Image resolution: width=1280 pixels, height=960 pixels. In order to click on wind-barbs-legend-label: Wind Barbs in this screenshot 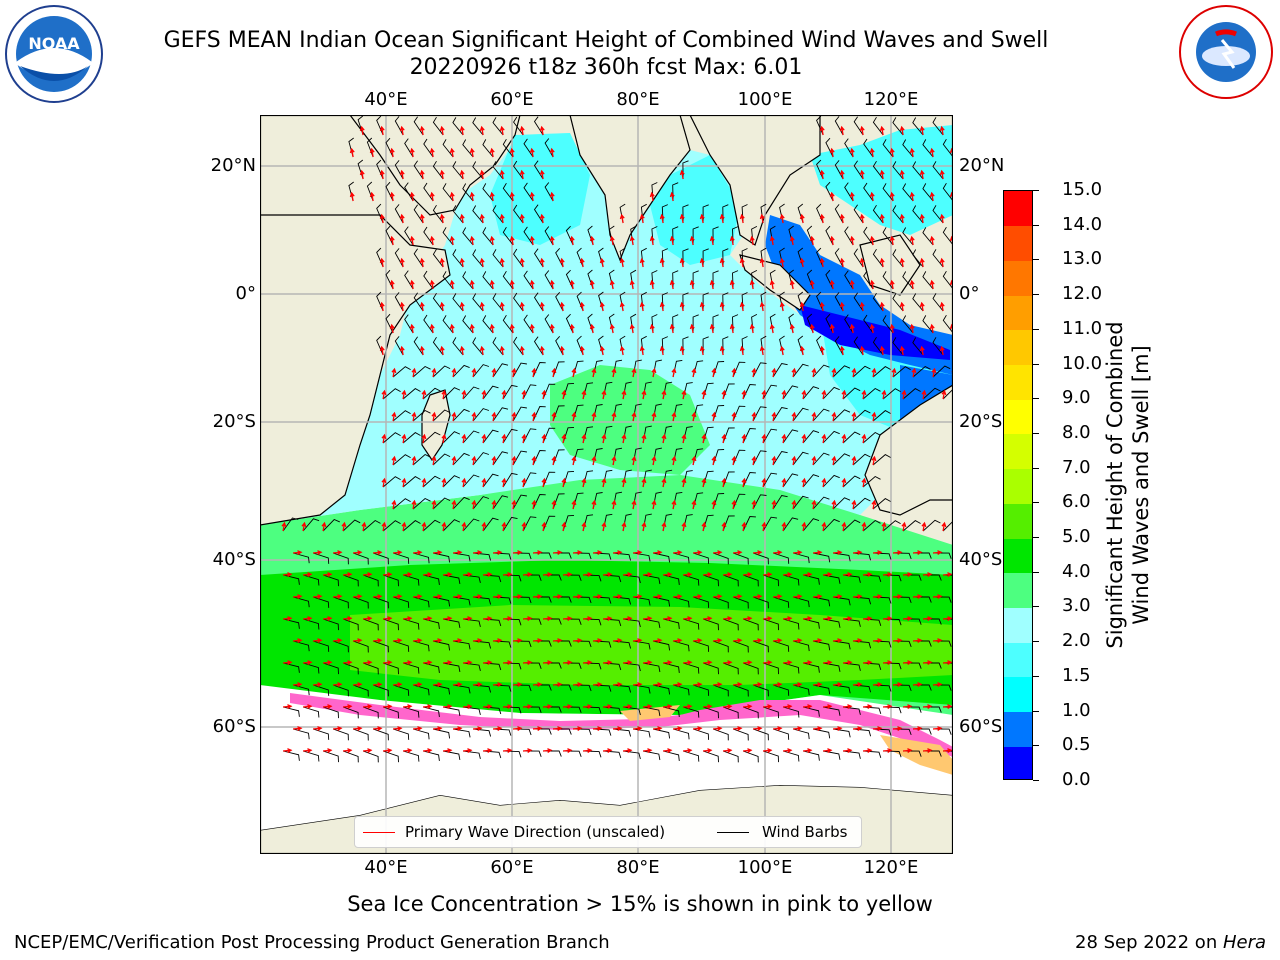, I will do `click(805, 832)`.